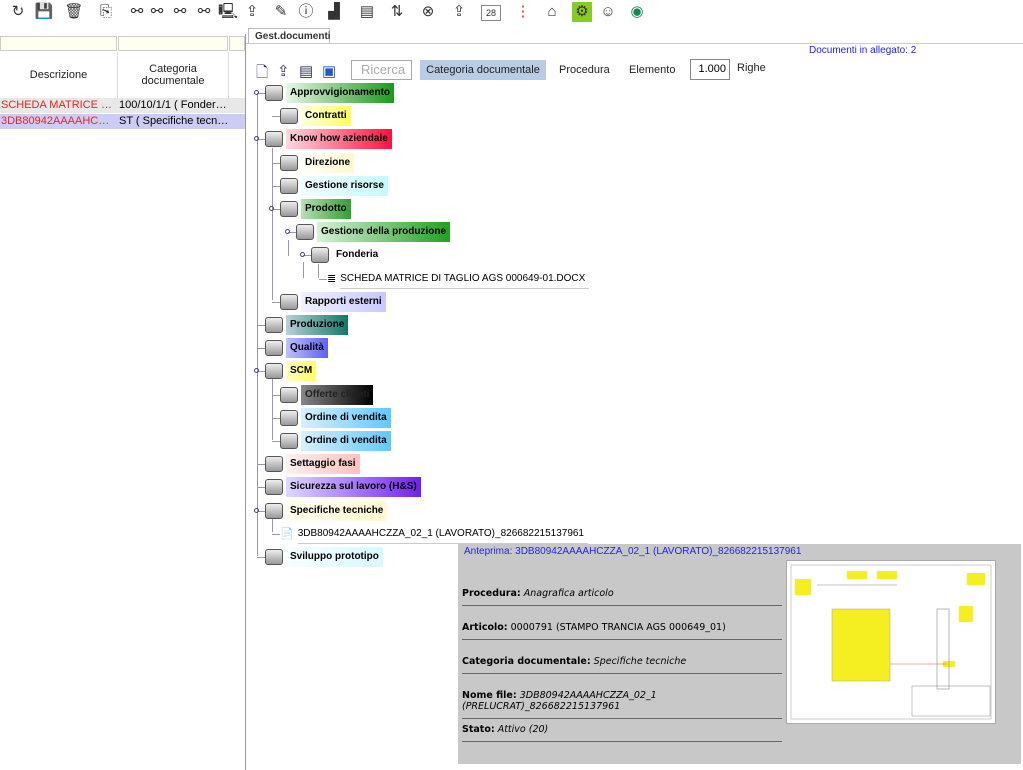 The width and height of the screenshot is (1023, 770). What do you see at coordinates (552, 11) in the screenshot?
I see `archive-icon: ⌂` at bounding box center [552, 11].